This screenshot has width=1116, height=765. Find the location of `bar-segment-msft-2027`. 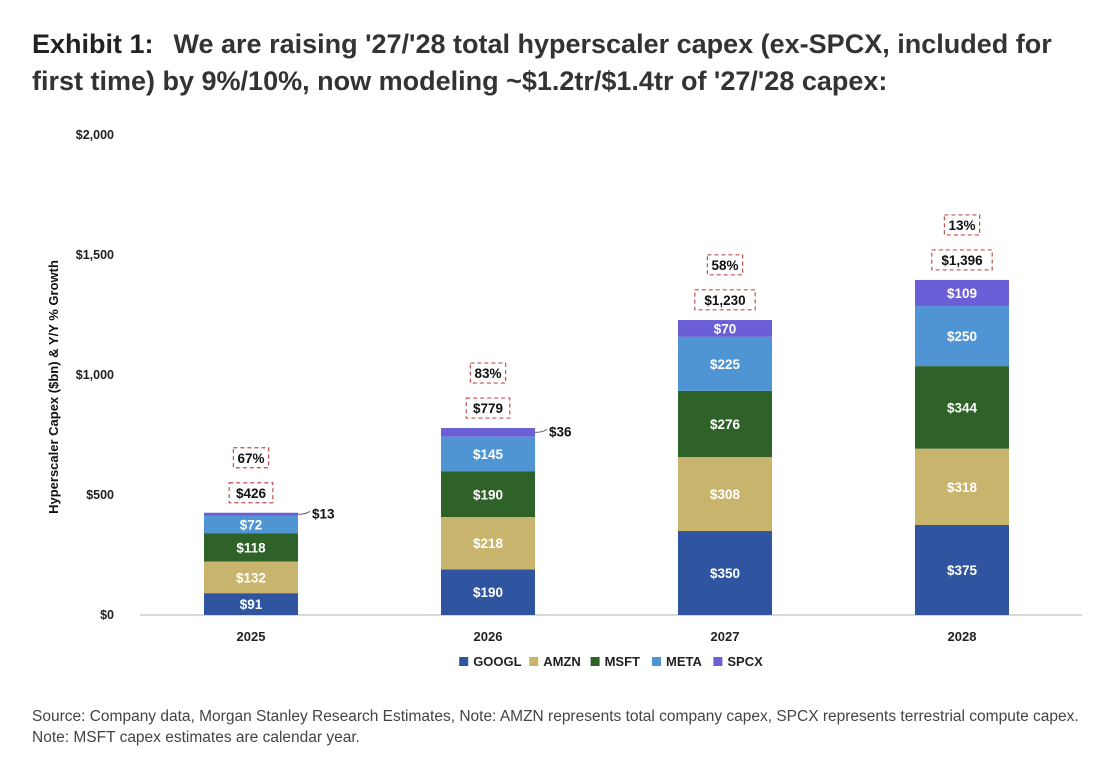

bar-segment-msft-2027 is located at coordinates (725, 424).